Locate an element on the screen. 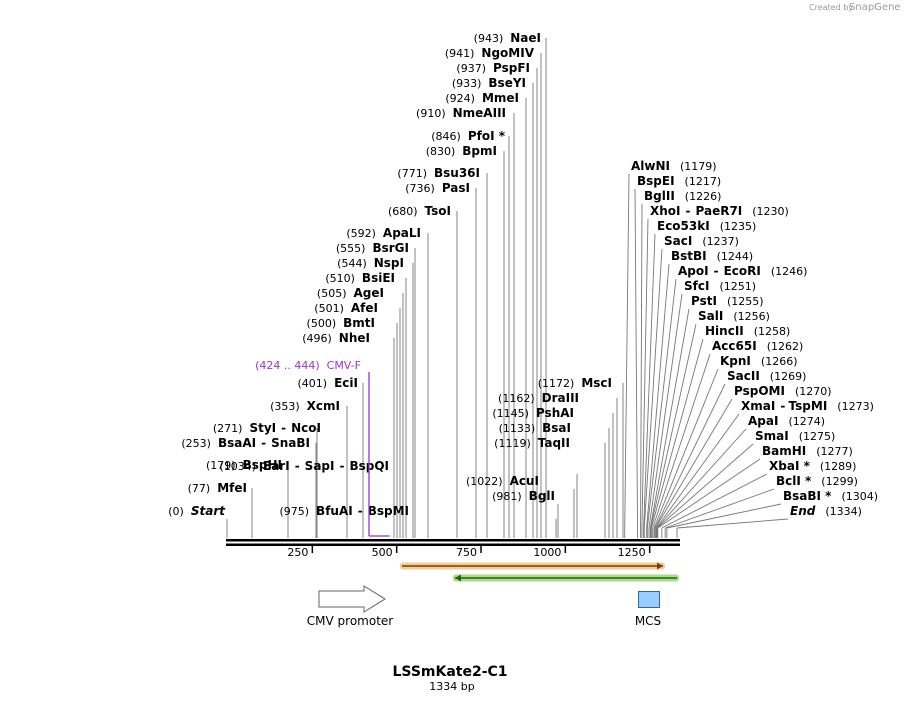 This screenshot has width=906, height=702. site-msci-1172-enzyme: MscI is located at coordinates (596, 383).